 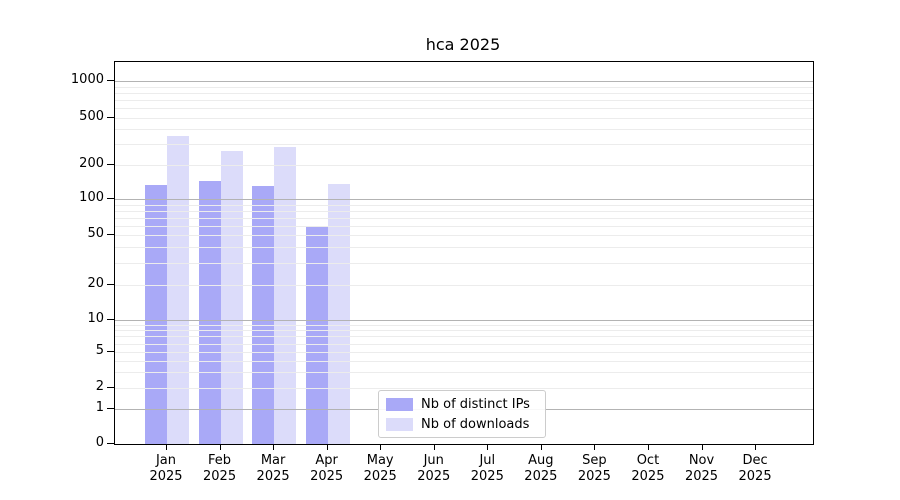 I want to click on ytick-label-50: 50, so click(x=95, y=233).